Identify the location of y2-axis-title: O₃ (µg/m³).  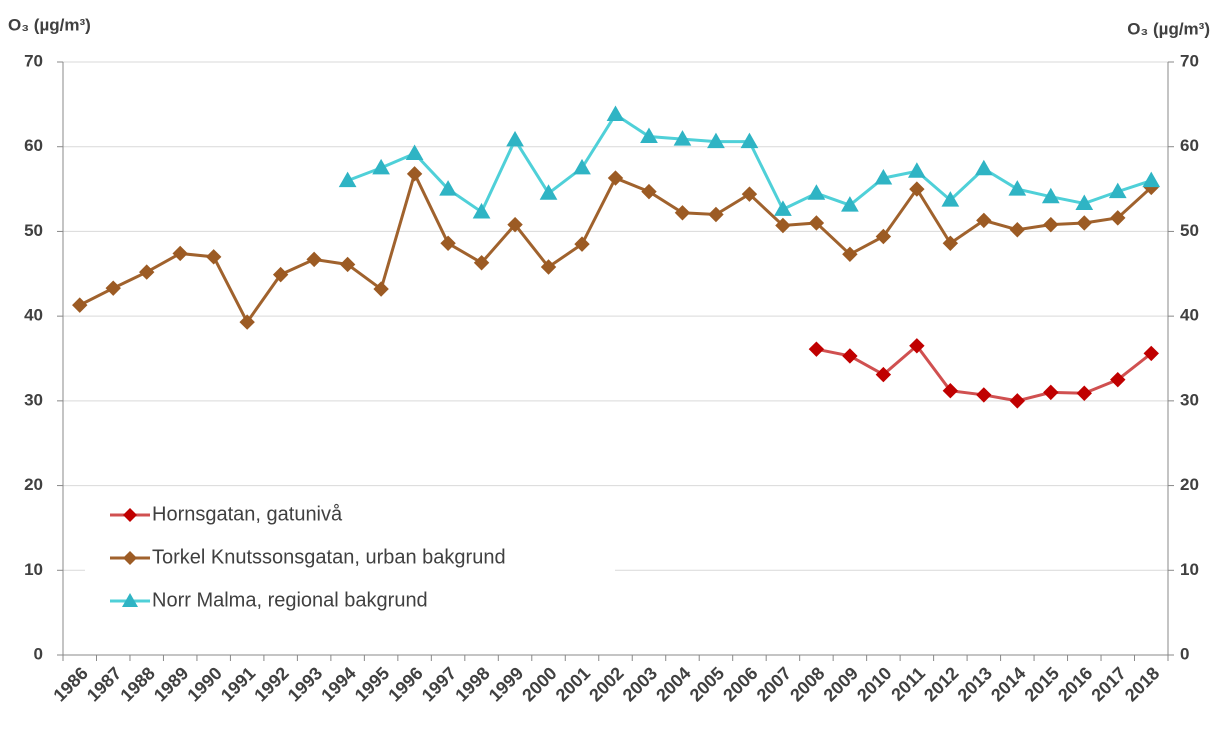
(1168, 28).